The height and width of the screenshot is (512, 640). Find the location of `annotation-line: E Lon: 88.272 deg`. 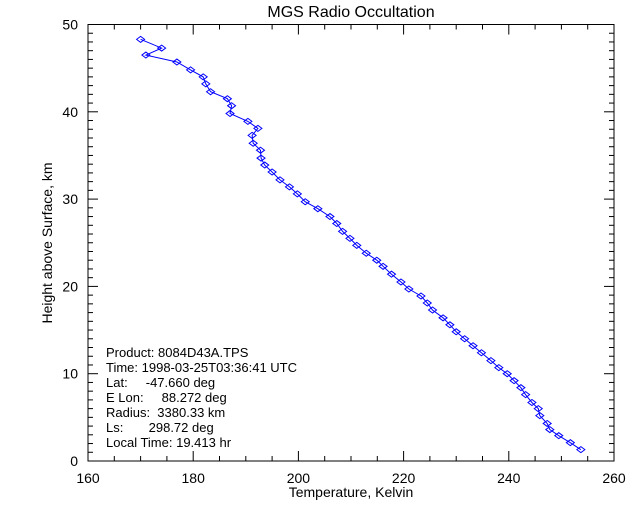

annotation-line: E Lon: 88.272 deg is located at coordinates (166, 397).